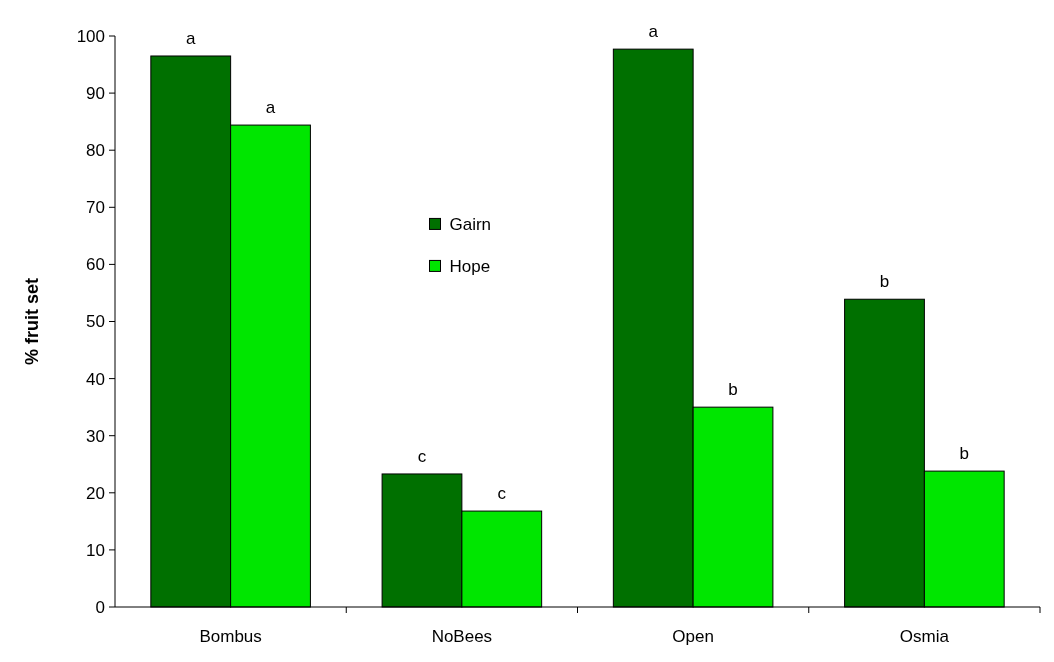 The image size is (1054, 662). Describe the element at coordinates (95, 322) in the screenshot. I see `y-tick-label: 50` at that location.